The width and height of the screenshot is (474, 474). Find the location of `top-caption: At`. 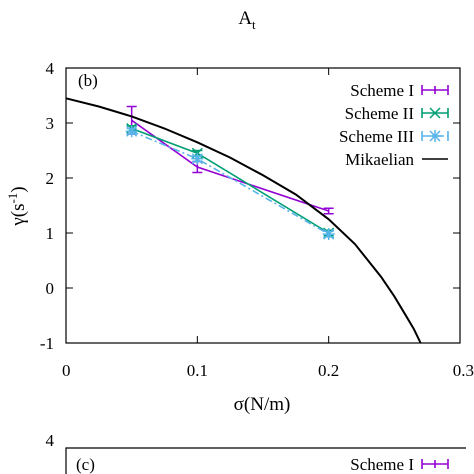

top-caption: At is located at coordinates (247, 20).